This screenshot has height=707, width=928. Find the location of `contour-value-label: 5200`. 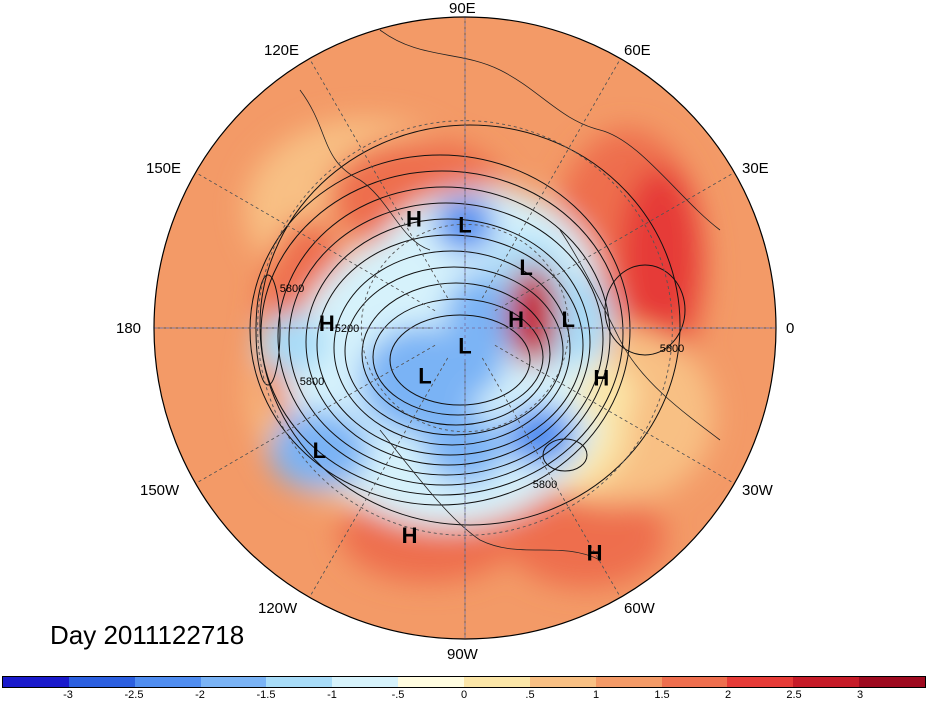

contour-value-label: 5200 is located at coordinates (347, 329).